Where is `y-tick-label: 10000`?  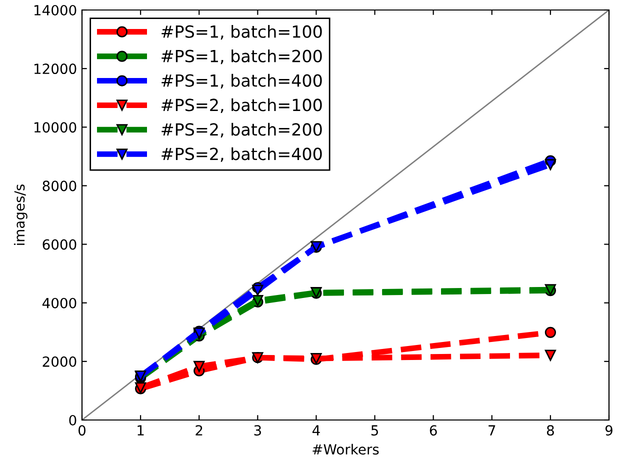
y-tick-label: 10000 is located at coordinates (55, 127).